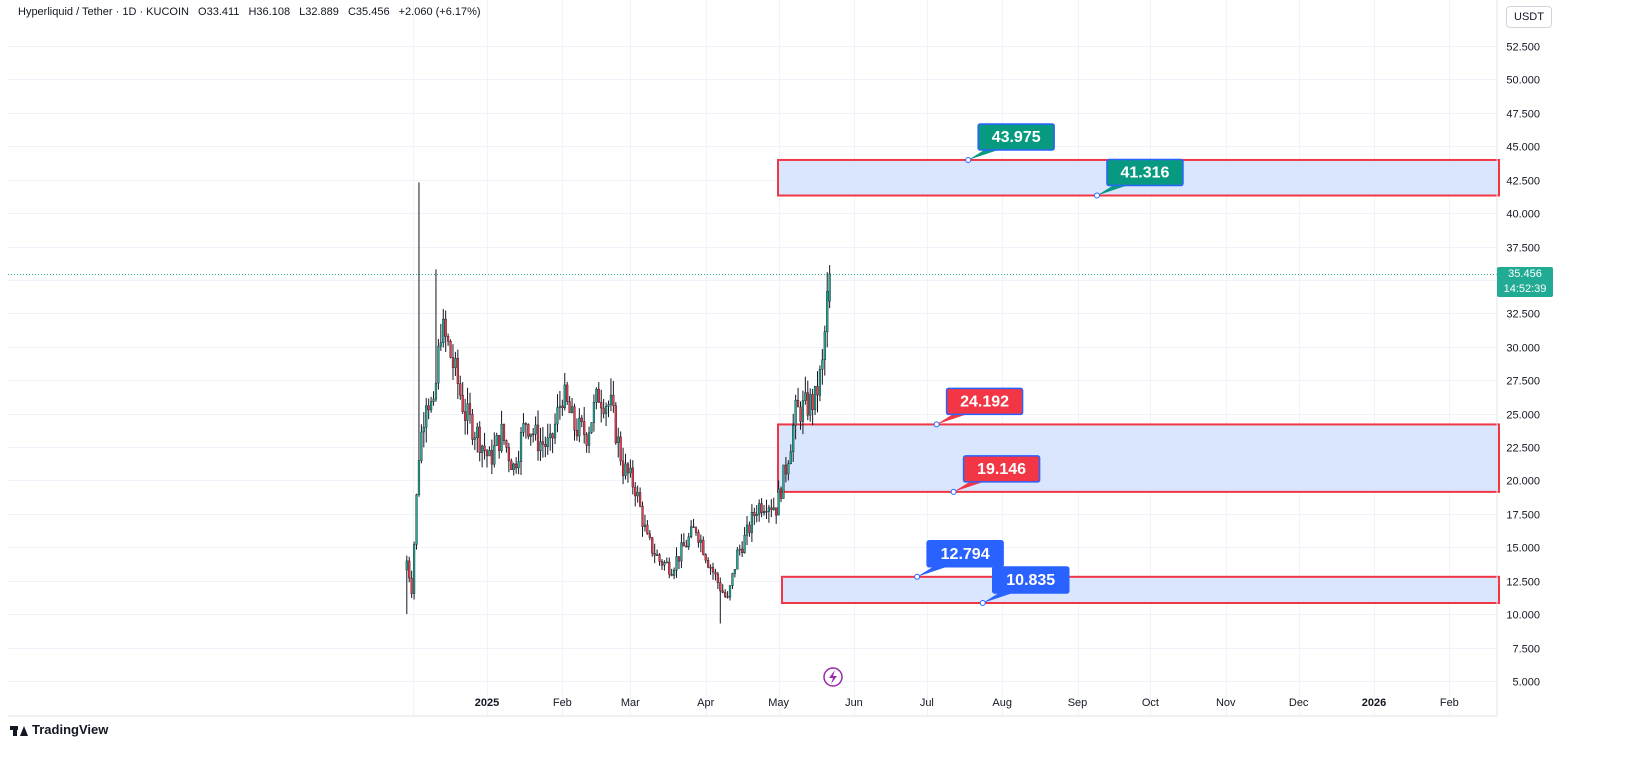 This screenshot has height=778, width=1634. What do you see at coordinates (319, 12) in the screenshot?
I see `ohlc-low: L32.889` at bounding box center [319, 12].